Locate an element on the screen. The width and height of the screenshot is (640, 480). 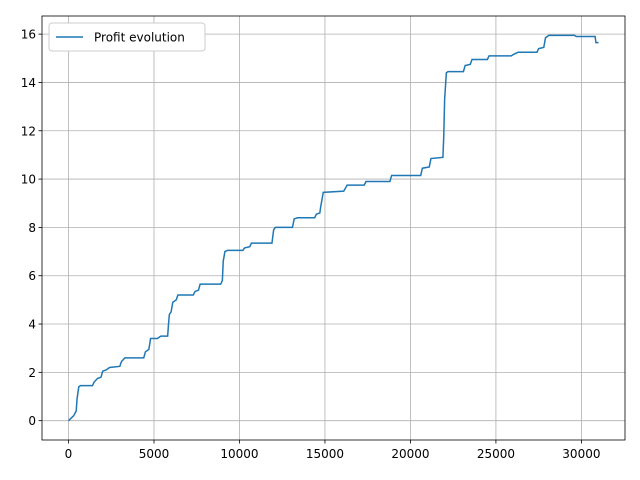
x-tick-label: 25000 is located at coordinates (496, 454).